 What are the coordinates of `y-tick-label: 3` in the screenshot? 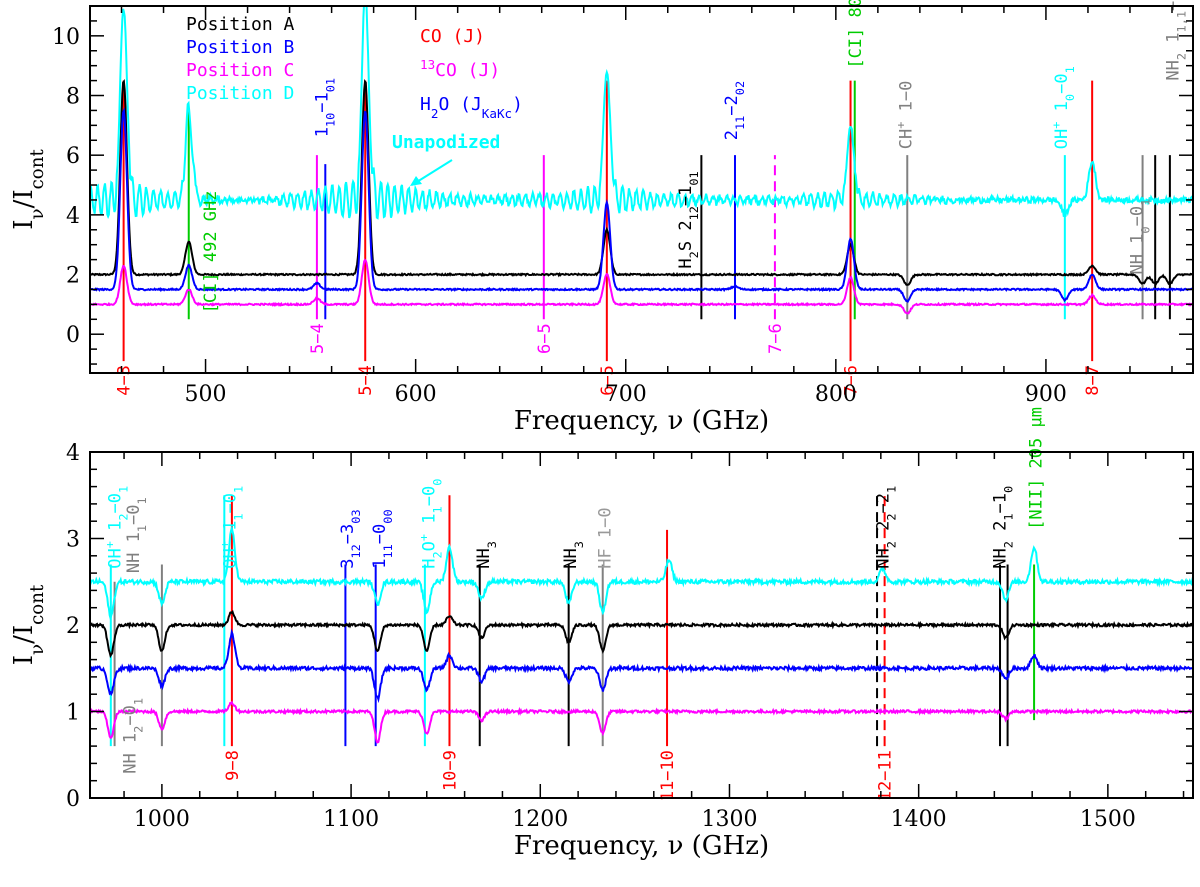 It's located at (73, 540).